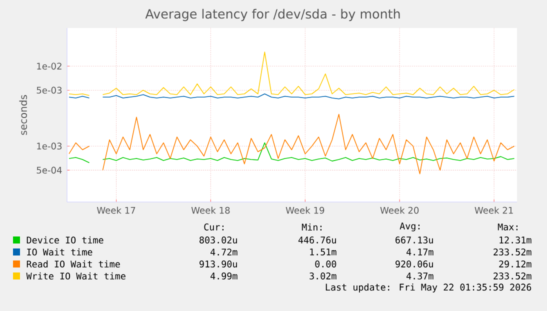  I want to click on legend-label: Device IO time, so click(65, 240).